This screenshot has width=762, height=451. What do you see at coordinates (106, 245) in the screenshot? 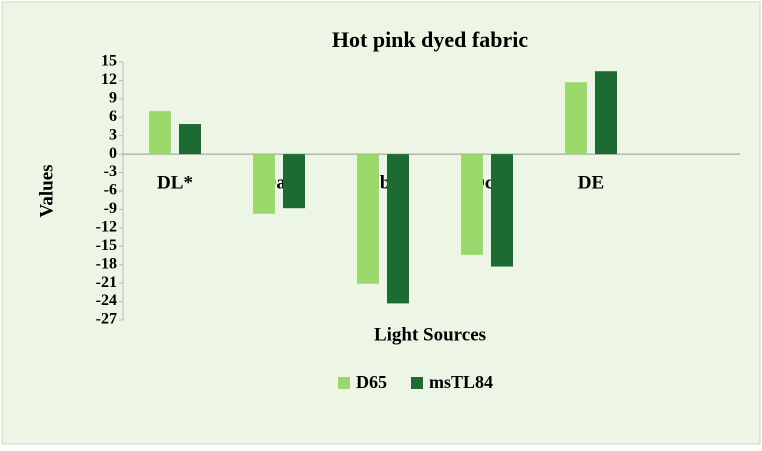
I see `y-tick-label: -15` at bounding box center [106, 245].